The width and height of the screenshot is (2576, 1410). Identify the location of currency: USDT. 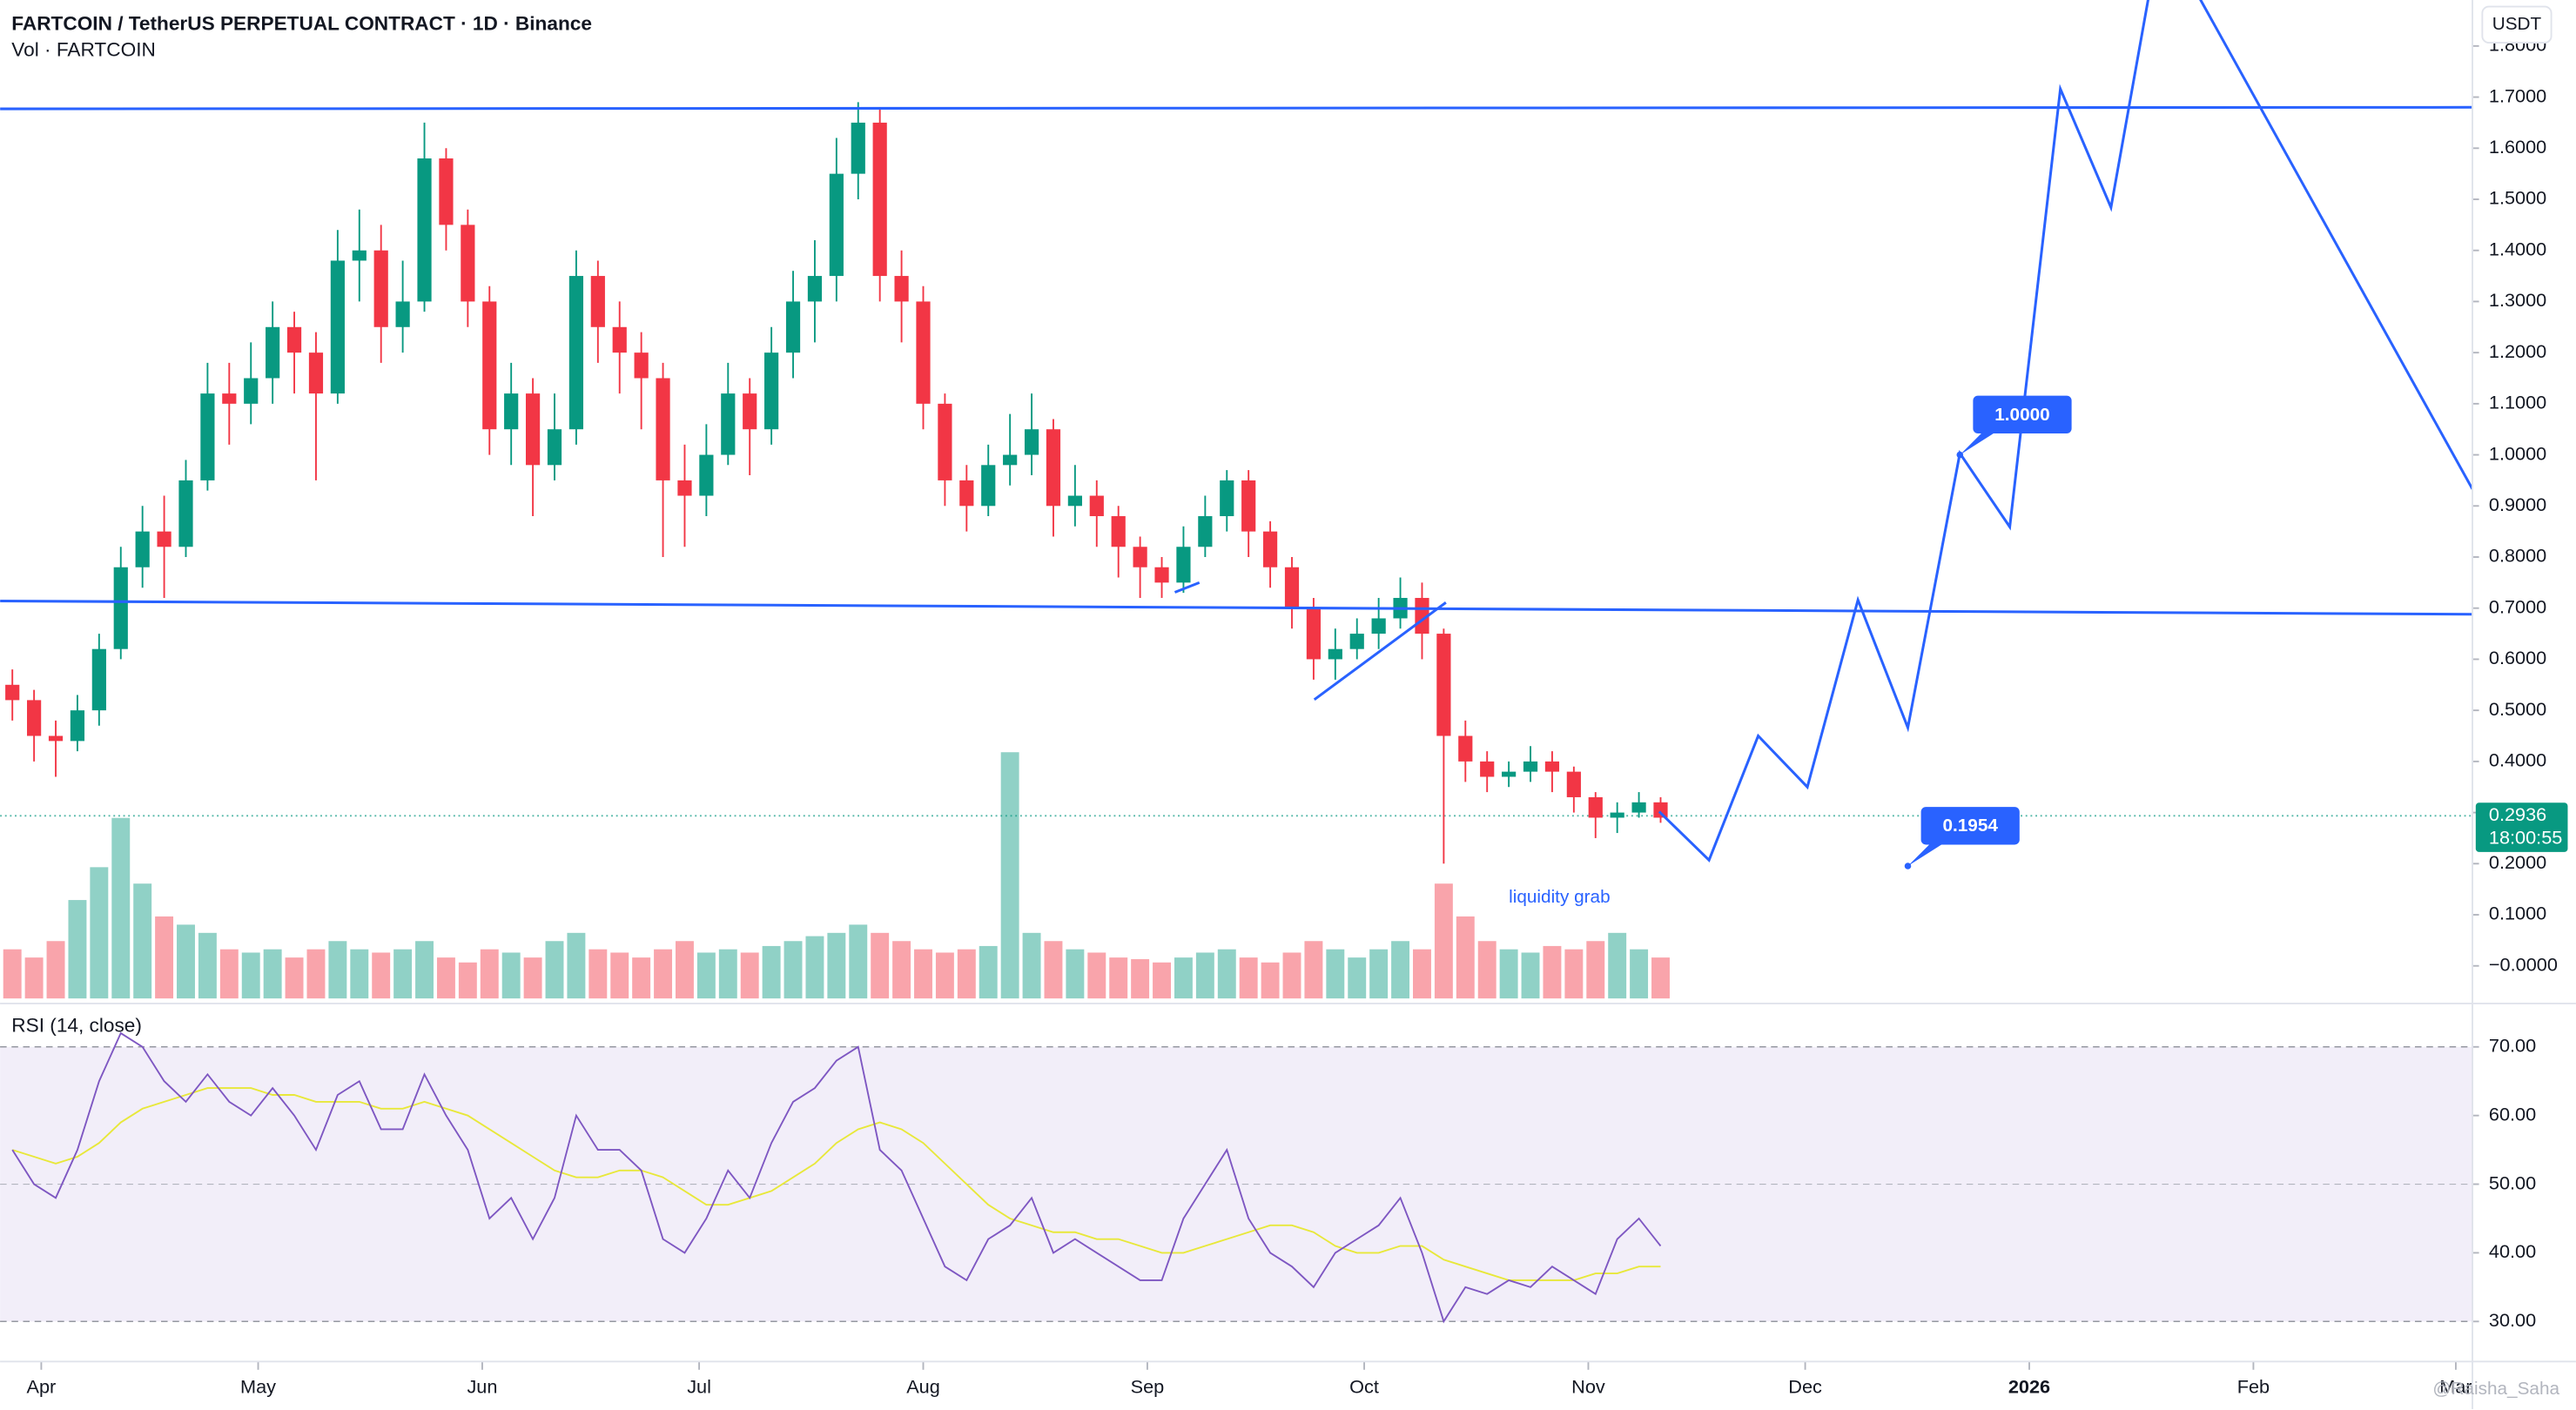
(2517, 24).